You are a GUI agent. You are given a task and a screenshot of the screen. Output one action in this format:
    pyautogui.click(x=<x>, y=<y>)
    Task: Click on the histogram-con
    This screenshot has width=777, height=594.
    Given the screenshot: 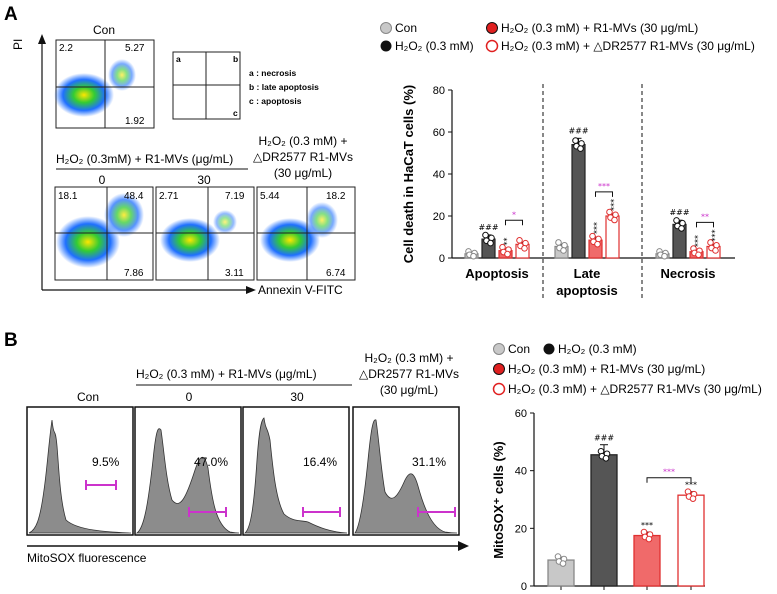 What is the action you would take?
    pyautogui.click(x=80, y=471)
    